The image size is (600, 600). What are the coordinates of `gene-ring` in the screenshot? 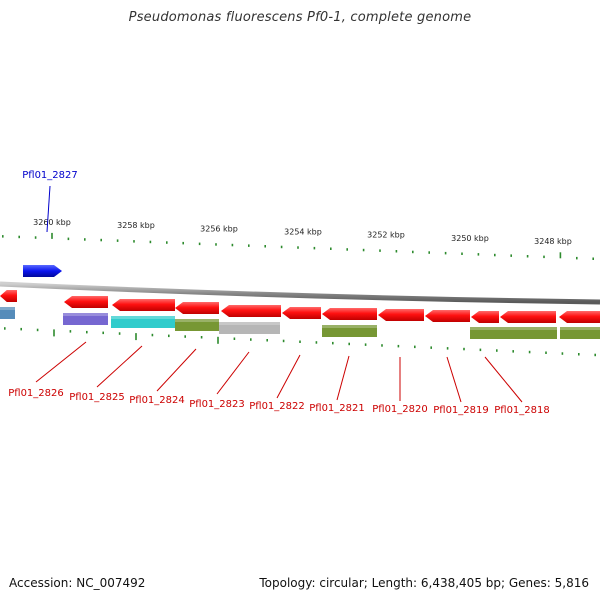 It's located at (300, 294).